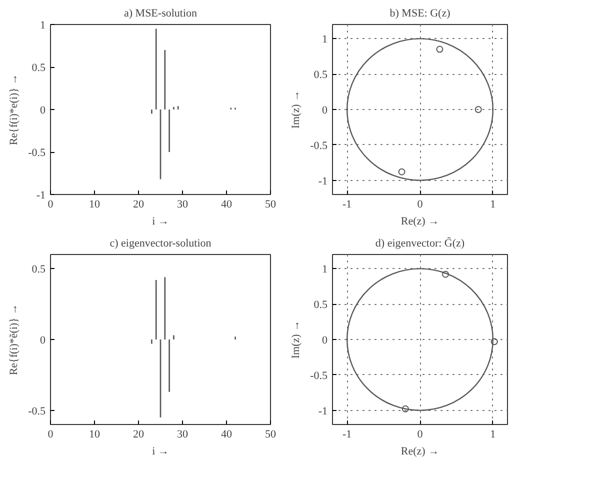  I want to click on chart-title: c) eigenvector-solution, so click(161, 244).